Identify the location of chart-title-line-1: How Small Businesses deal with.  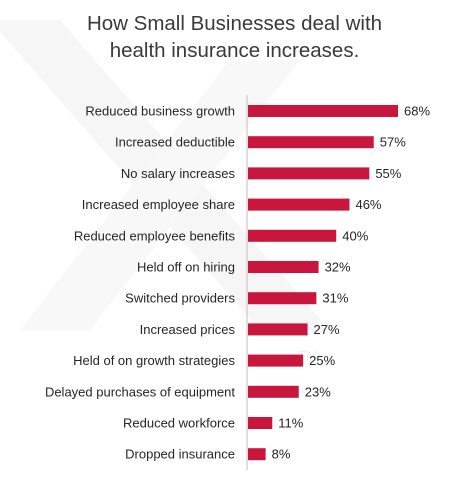
(234, 23).